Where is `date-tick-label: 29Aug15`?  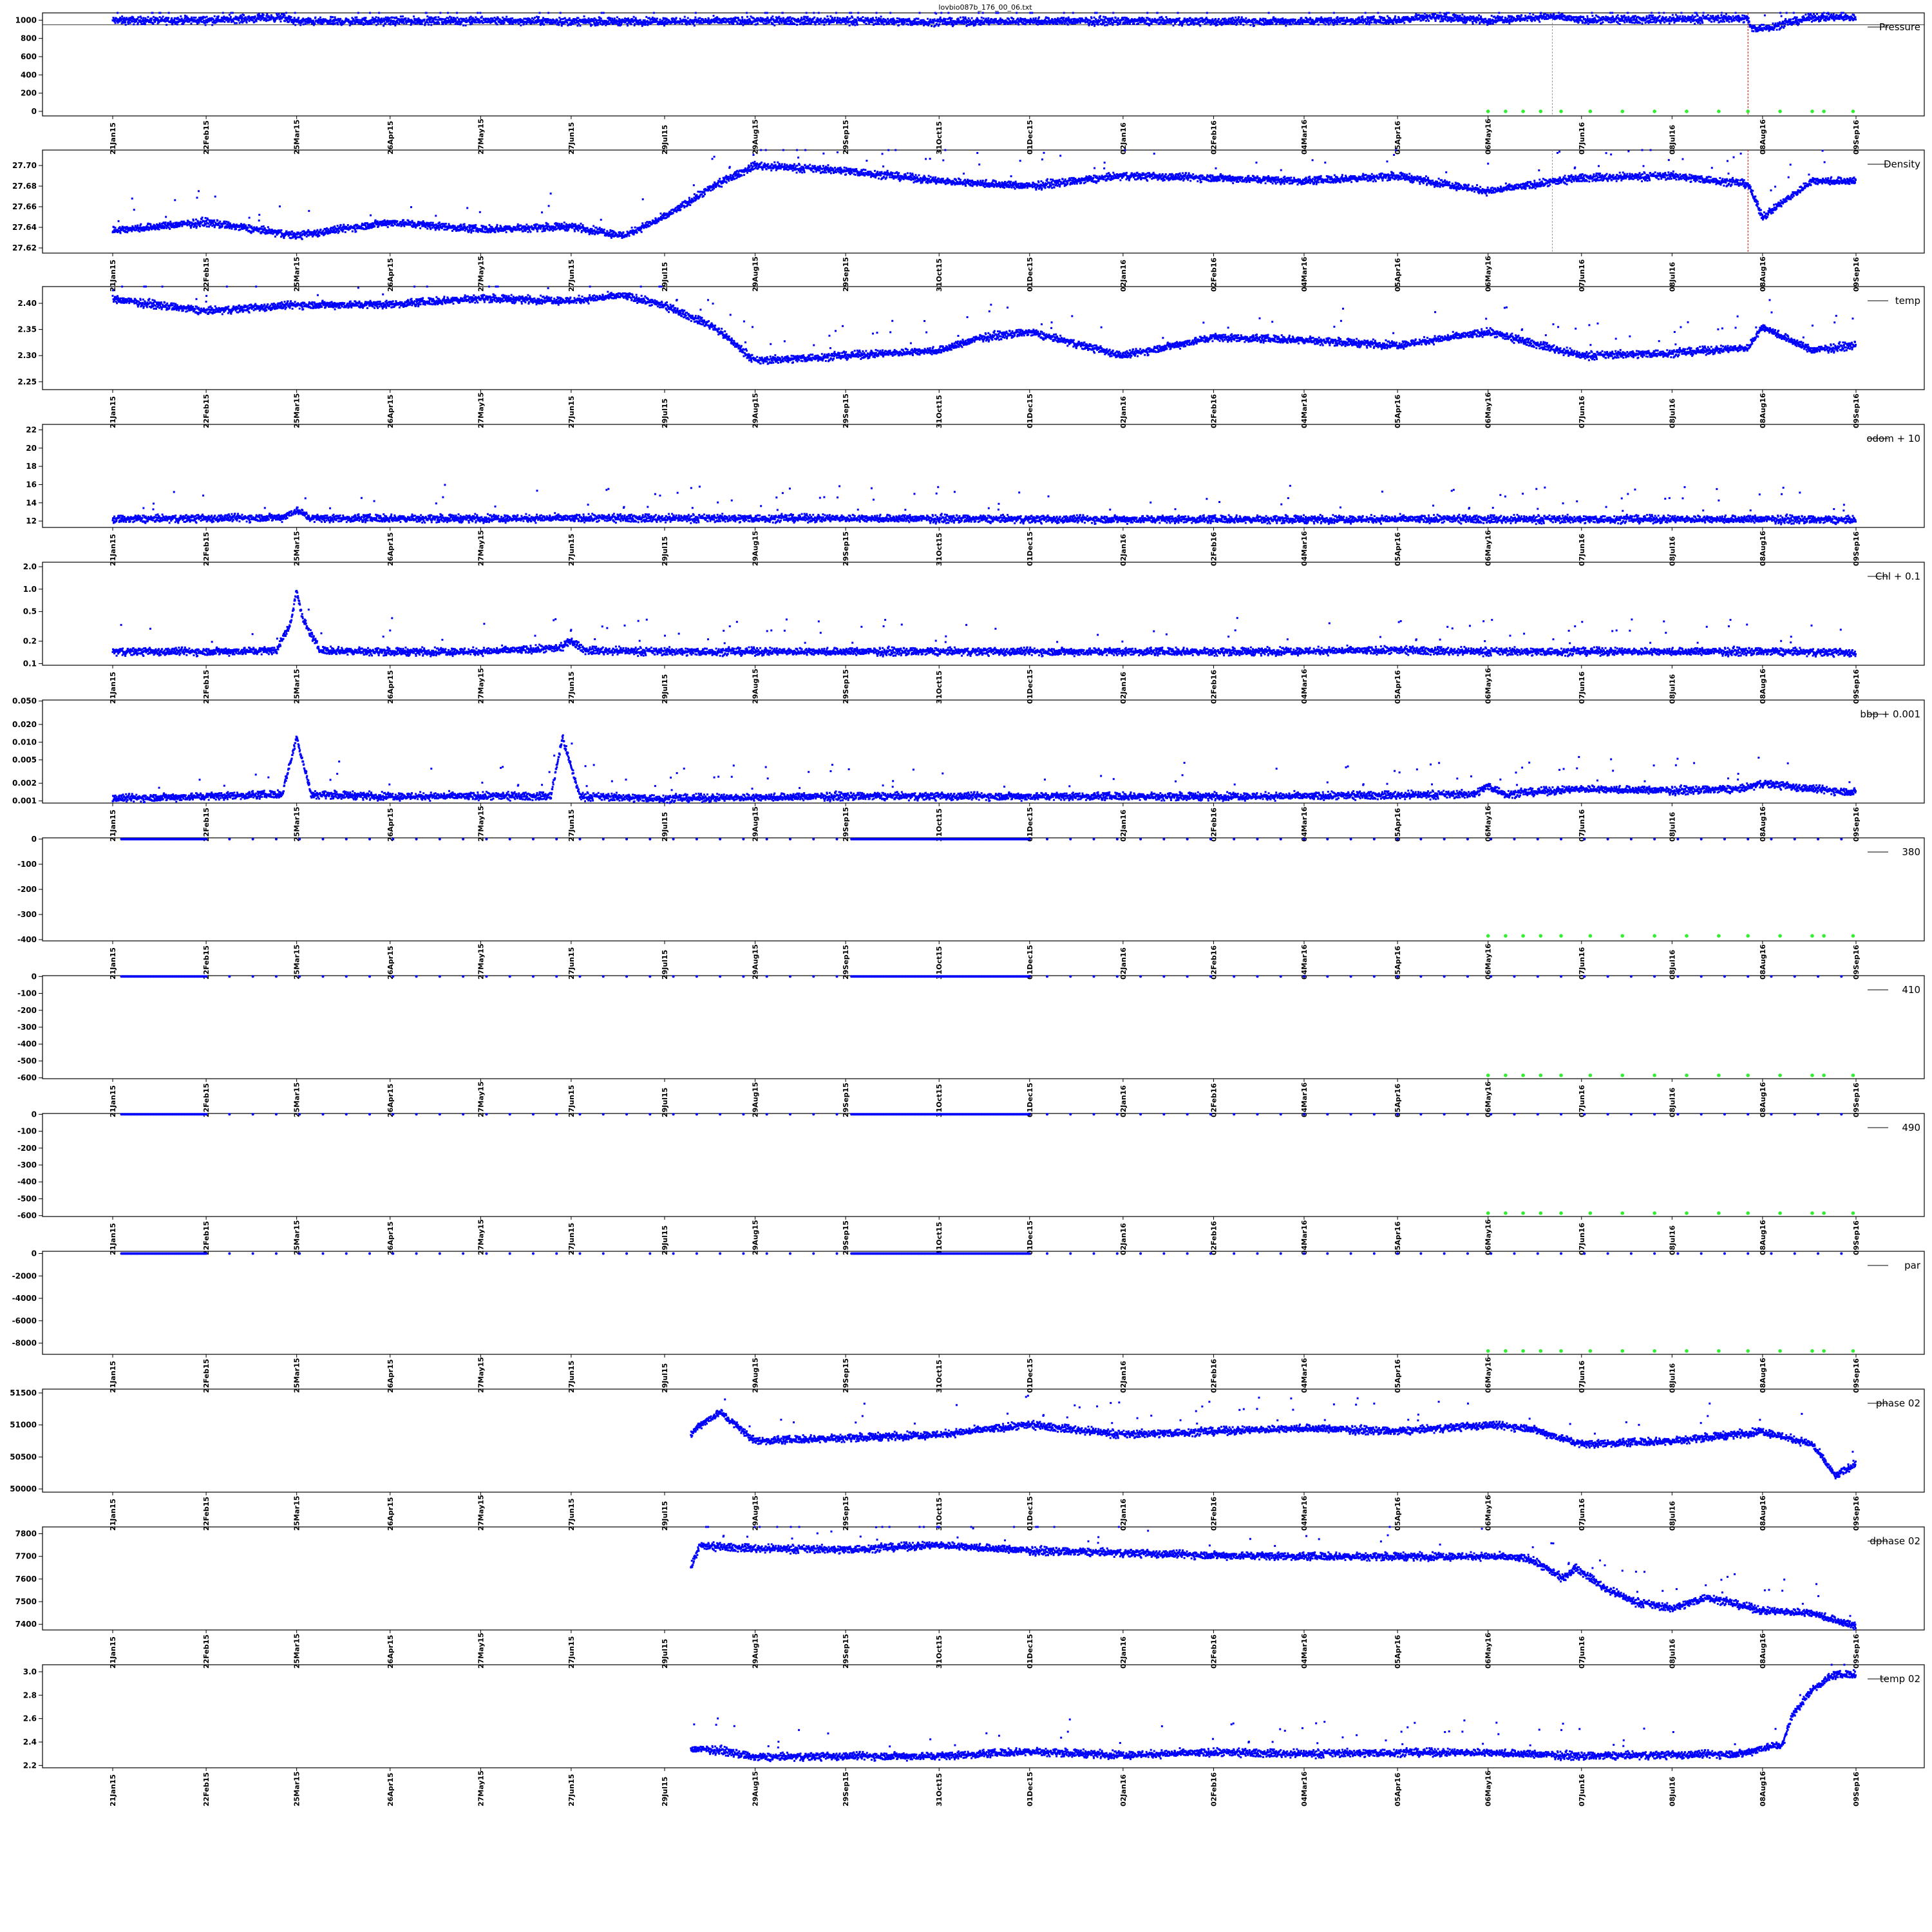 date-tick-label: 29Aug15 is located at coordinates (756, 137).